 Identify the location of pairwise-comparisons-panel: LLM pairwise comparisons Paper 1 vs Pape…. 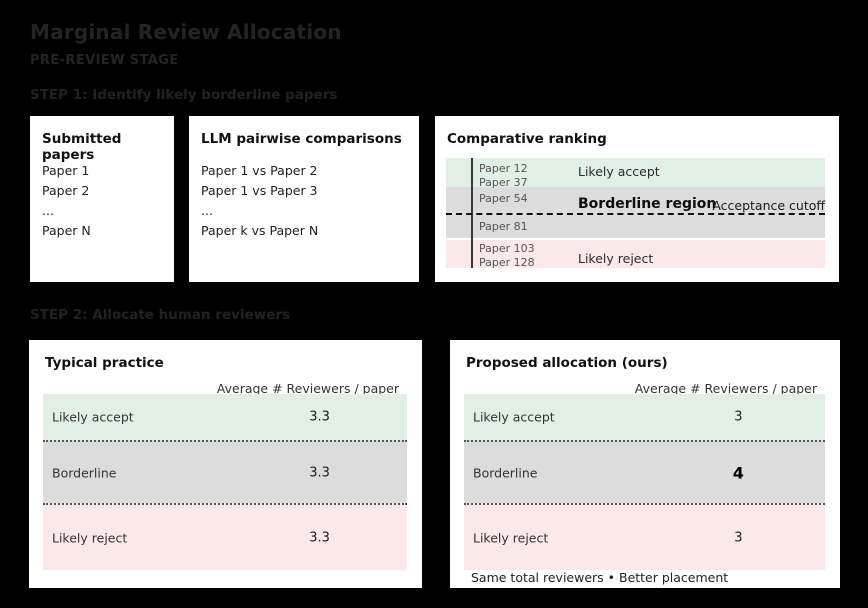
(304, 199).